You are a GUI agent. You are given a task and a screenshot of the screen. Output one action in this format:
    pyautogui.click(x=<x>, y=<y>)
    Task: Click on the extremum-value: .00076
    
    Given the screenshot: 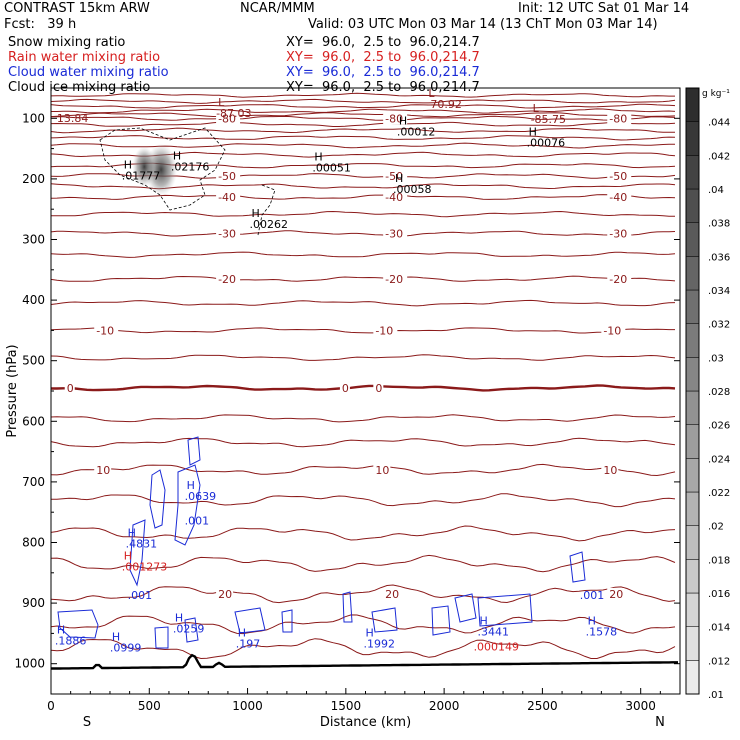 What is the action you would take?
    pyautogui.click(x=546, y=142)
    